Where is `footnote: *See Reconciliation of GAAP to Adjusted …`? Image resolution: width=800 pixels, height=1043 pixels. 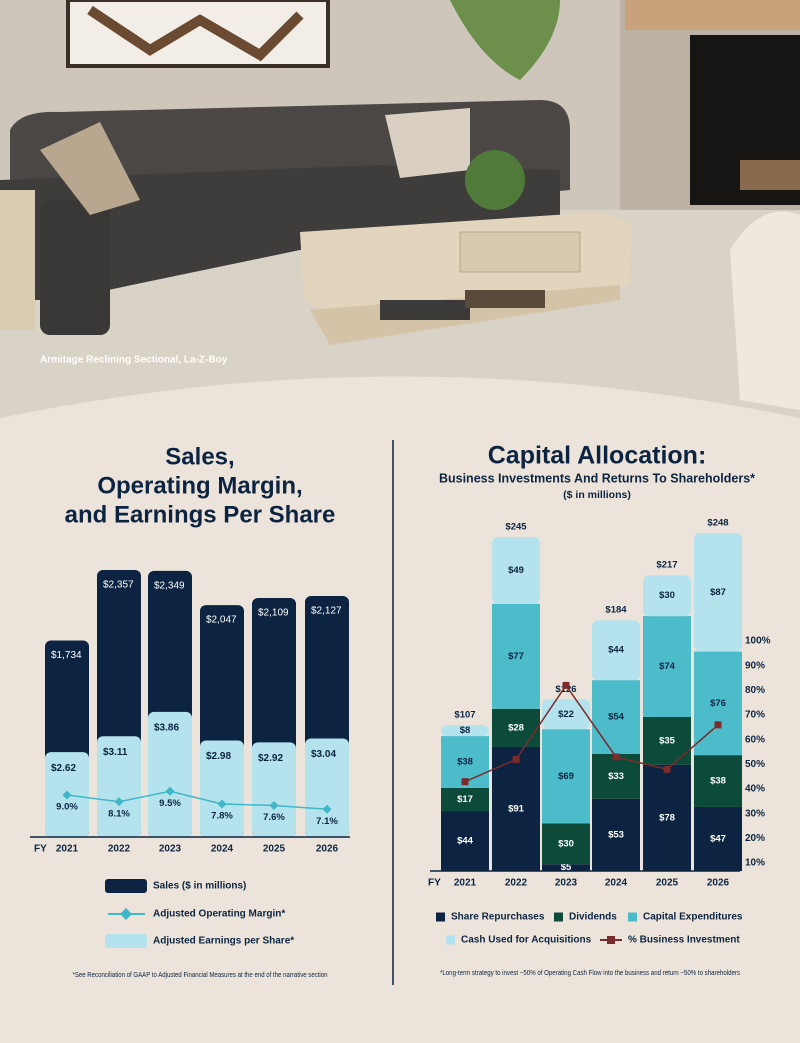
footnote: *See Reconciliation of GAAP to Adjusted … is located at coordinates (200, 974).